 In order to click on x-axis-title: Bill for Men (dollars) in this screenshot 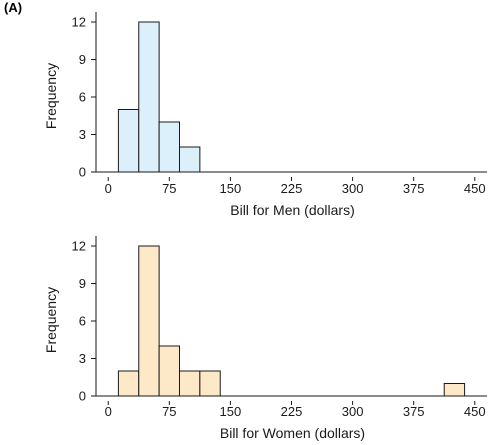, I will do `click(292, 210)`.